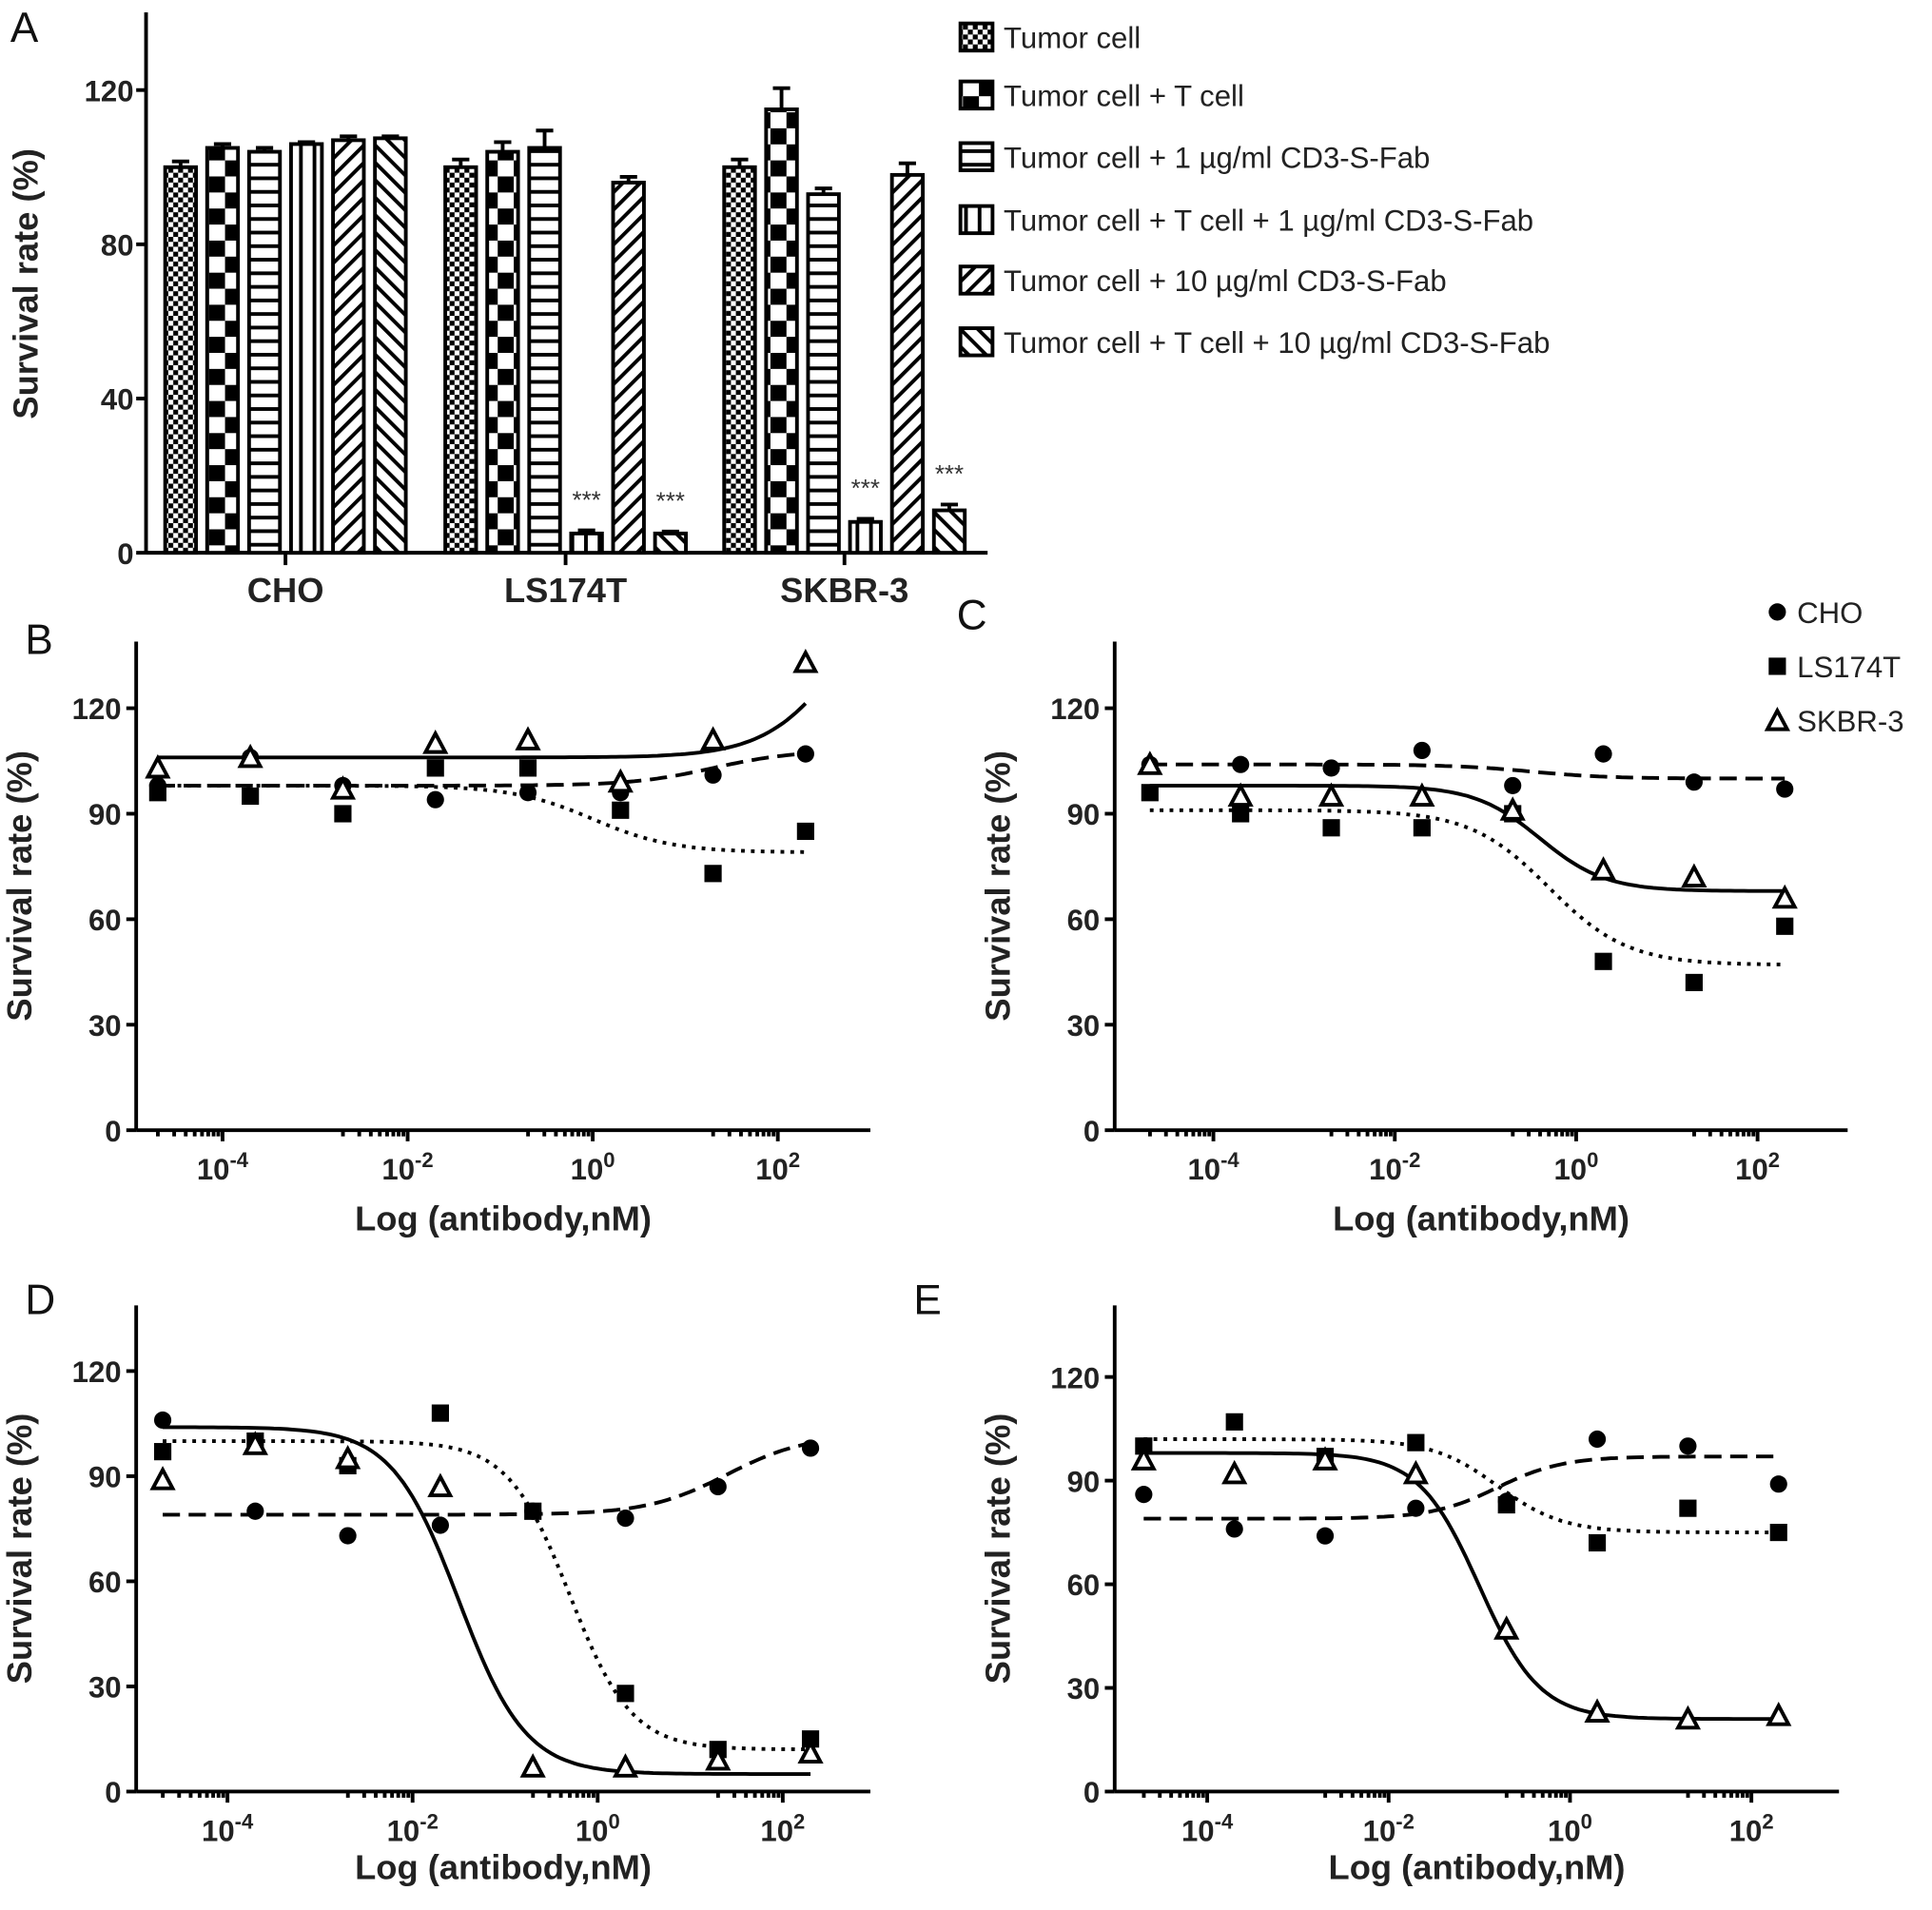 The width and height of the screenshot is (1932, 1910). What do you see at coordinates (1269, 222) in the screenshot?
I see `legend-label: Tumor cell + T cell + 1 µg/ml CD3-S-Fab` at bounding box center [1269, 222].